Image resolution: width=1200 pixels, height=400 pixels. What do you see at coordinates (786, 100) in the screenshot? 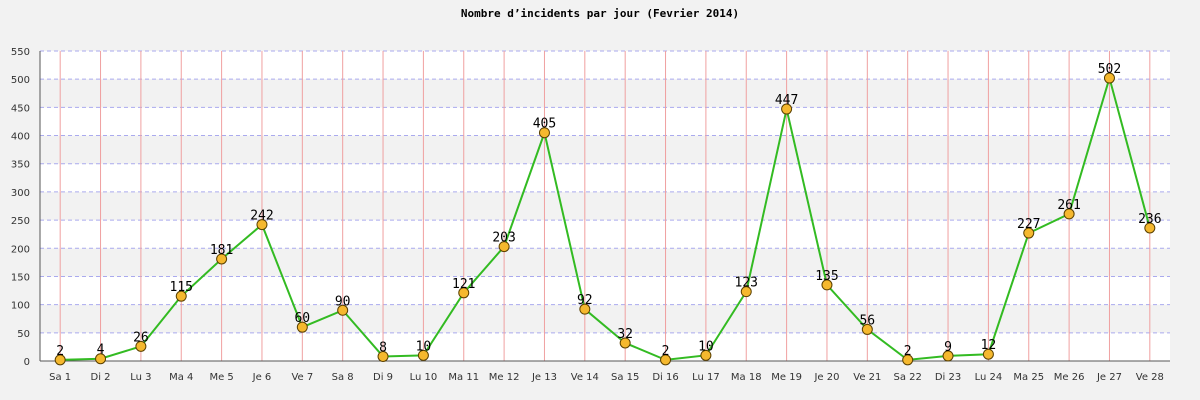
I see `data-label: 447` at bounding box center [786, 100].